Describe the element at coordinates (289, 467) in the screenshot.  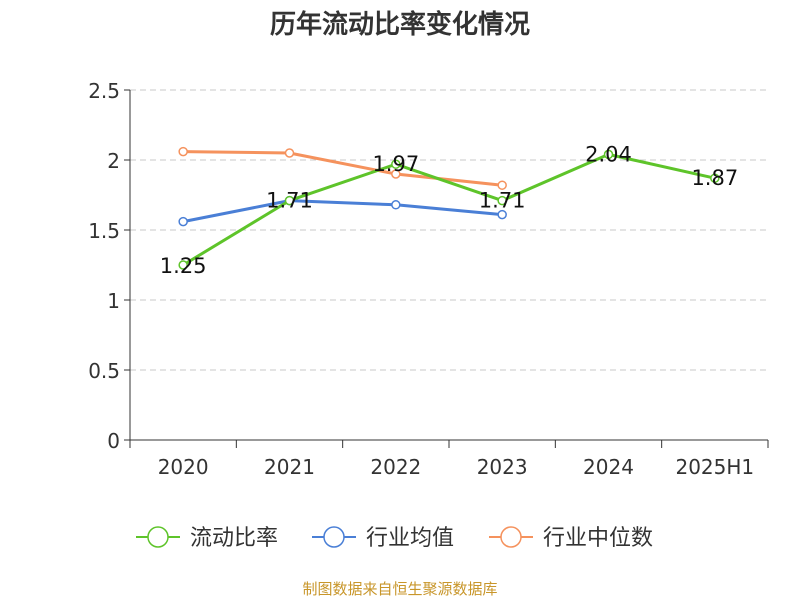
I see `x-tick-label: 2021` at that location.